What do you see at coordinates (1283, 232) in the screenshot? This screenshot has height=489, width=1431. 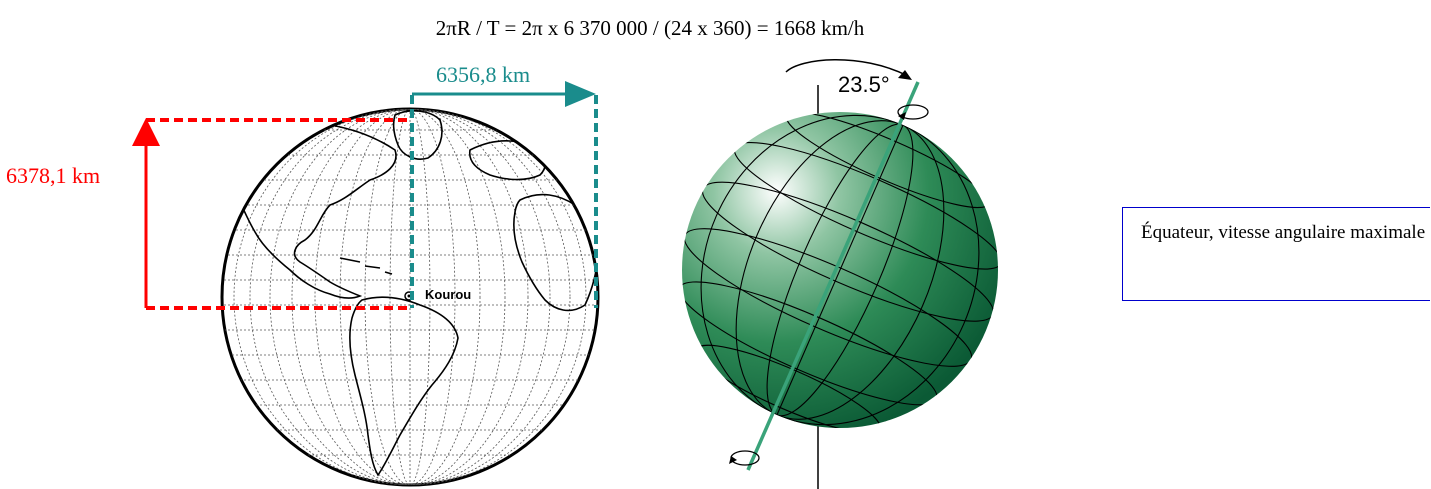 I see `equator-info-text: Équateur, vitesse angulaire maximale` at bounding box center [1283, 232].